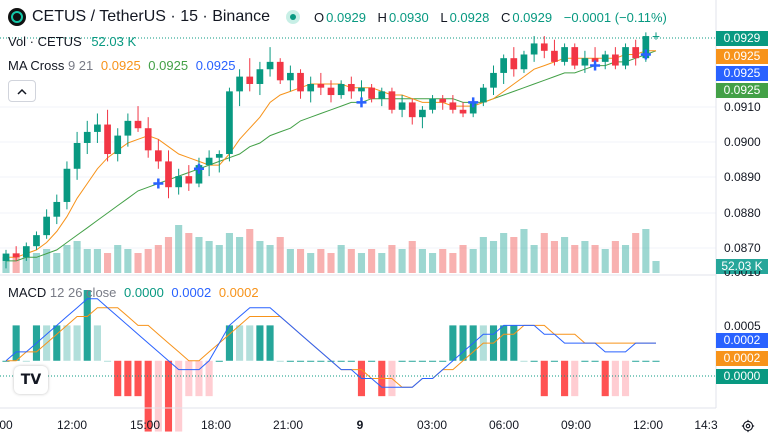 The height and width of the screenshot is (441, 780). I want to click on time-tick: 09:00, so click(576, 425).